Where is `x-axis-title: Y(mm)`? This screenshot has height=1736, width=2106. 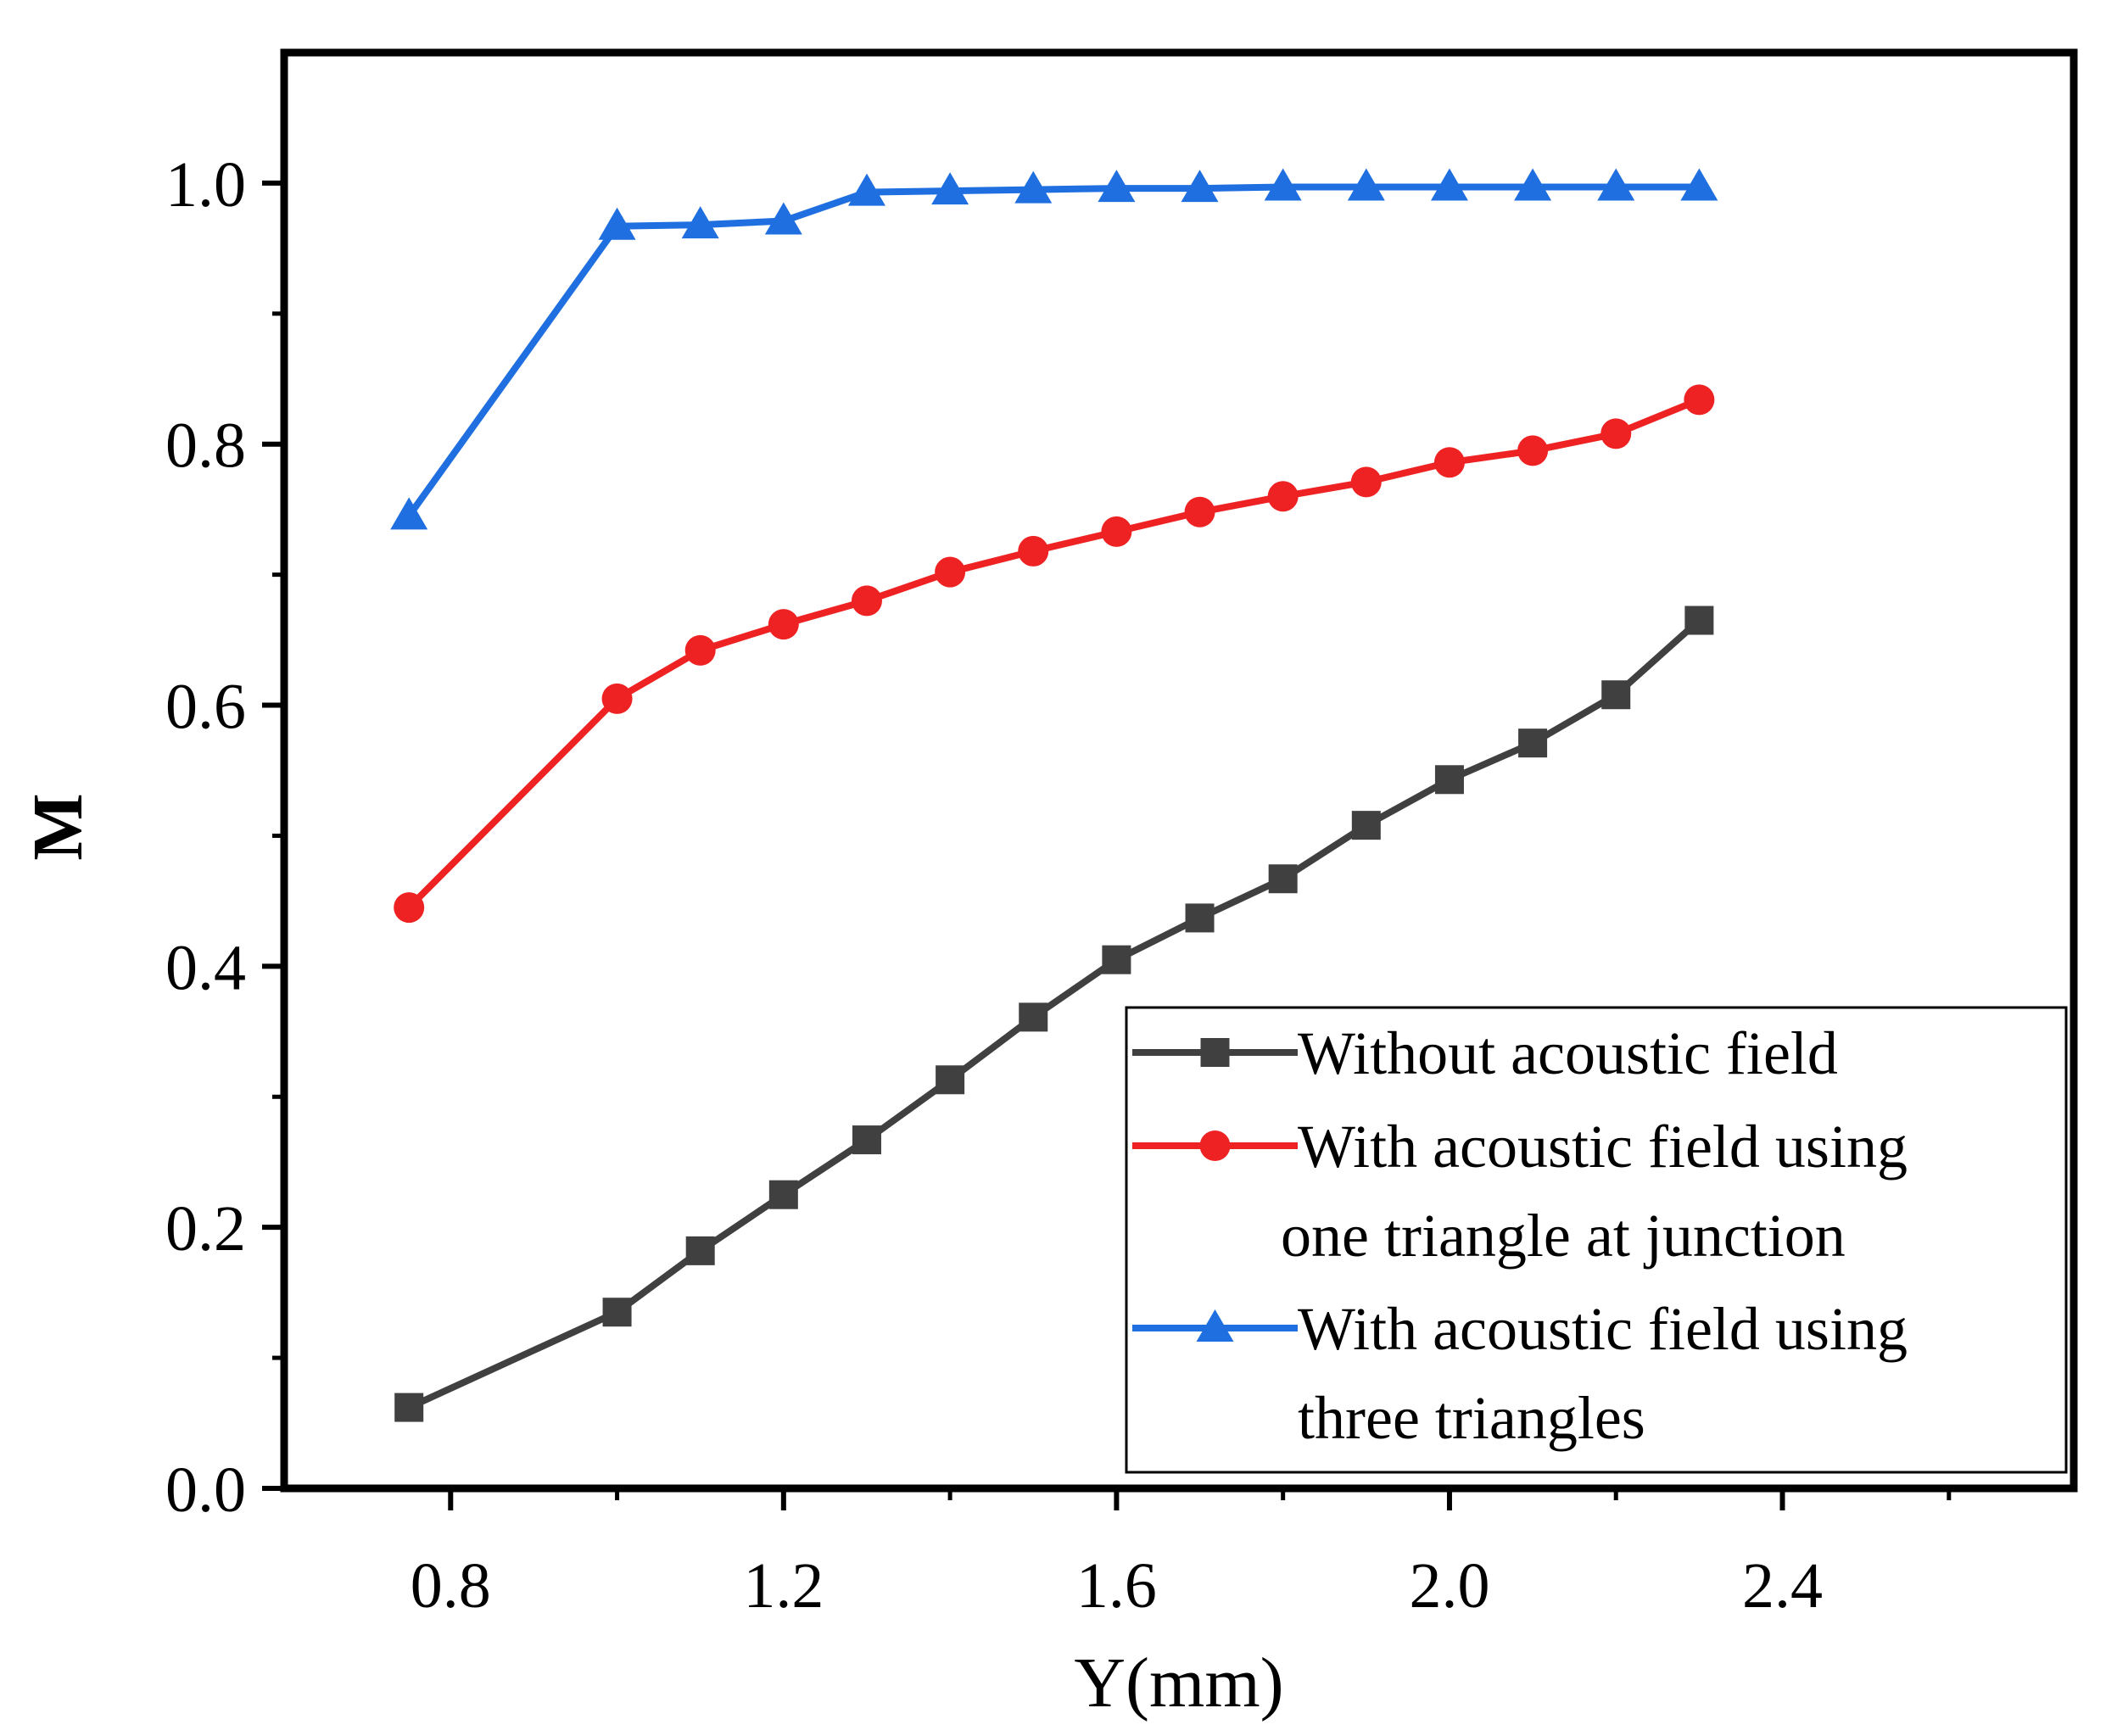 x-axis-title: Y(mm) is located at coordinates (1178, 1683).